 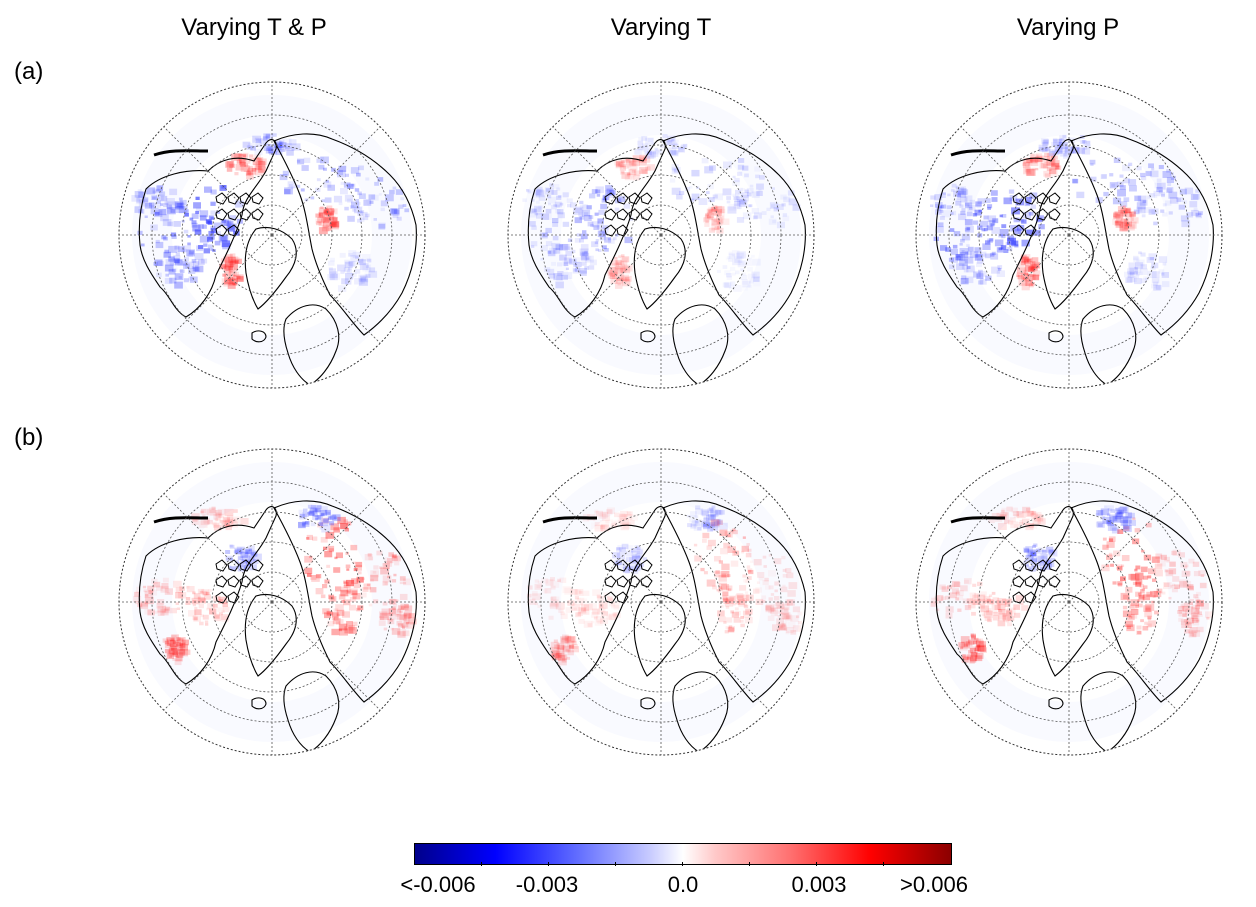 I want to click on map-panel-b-t, so click(x=661, y=602).